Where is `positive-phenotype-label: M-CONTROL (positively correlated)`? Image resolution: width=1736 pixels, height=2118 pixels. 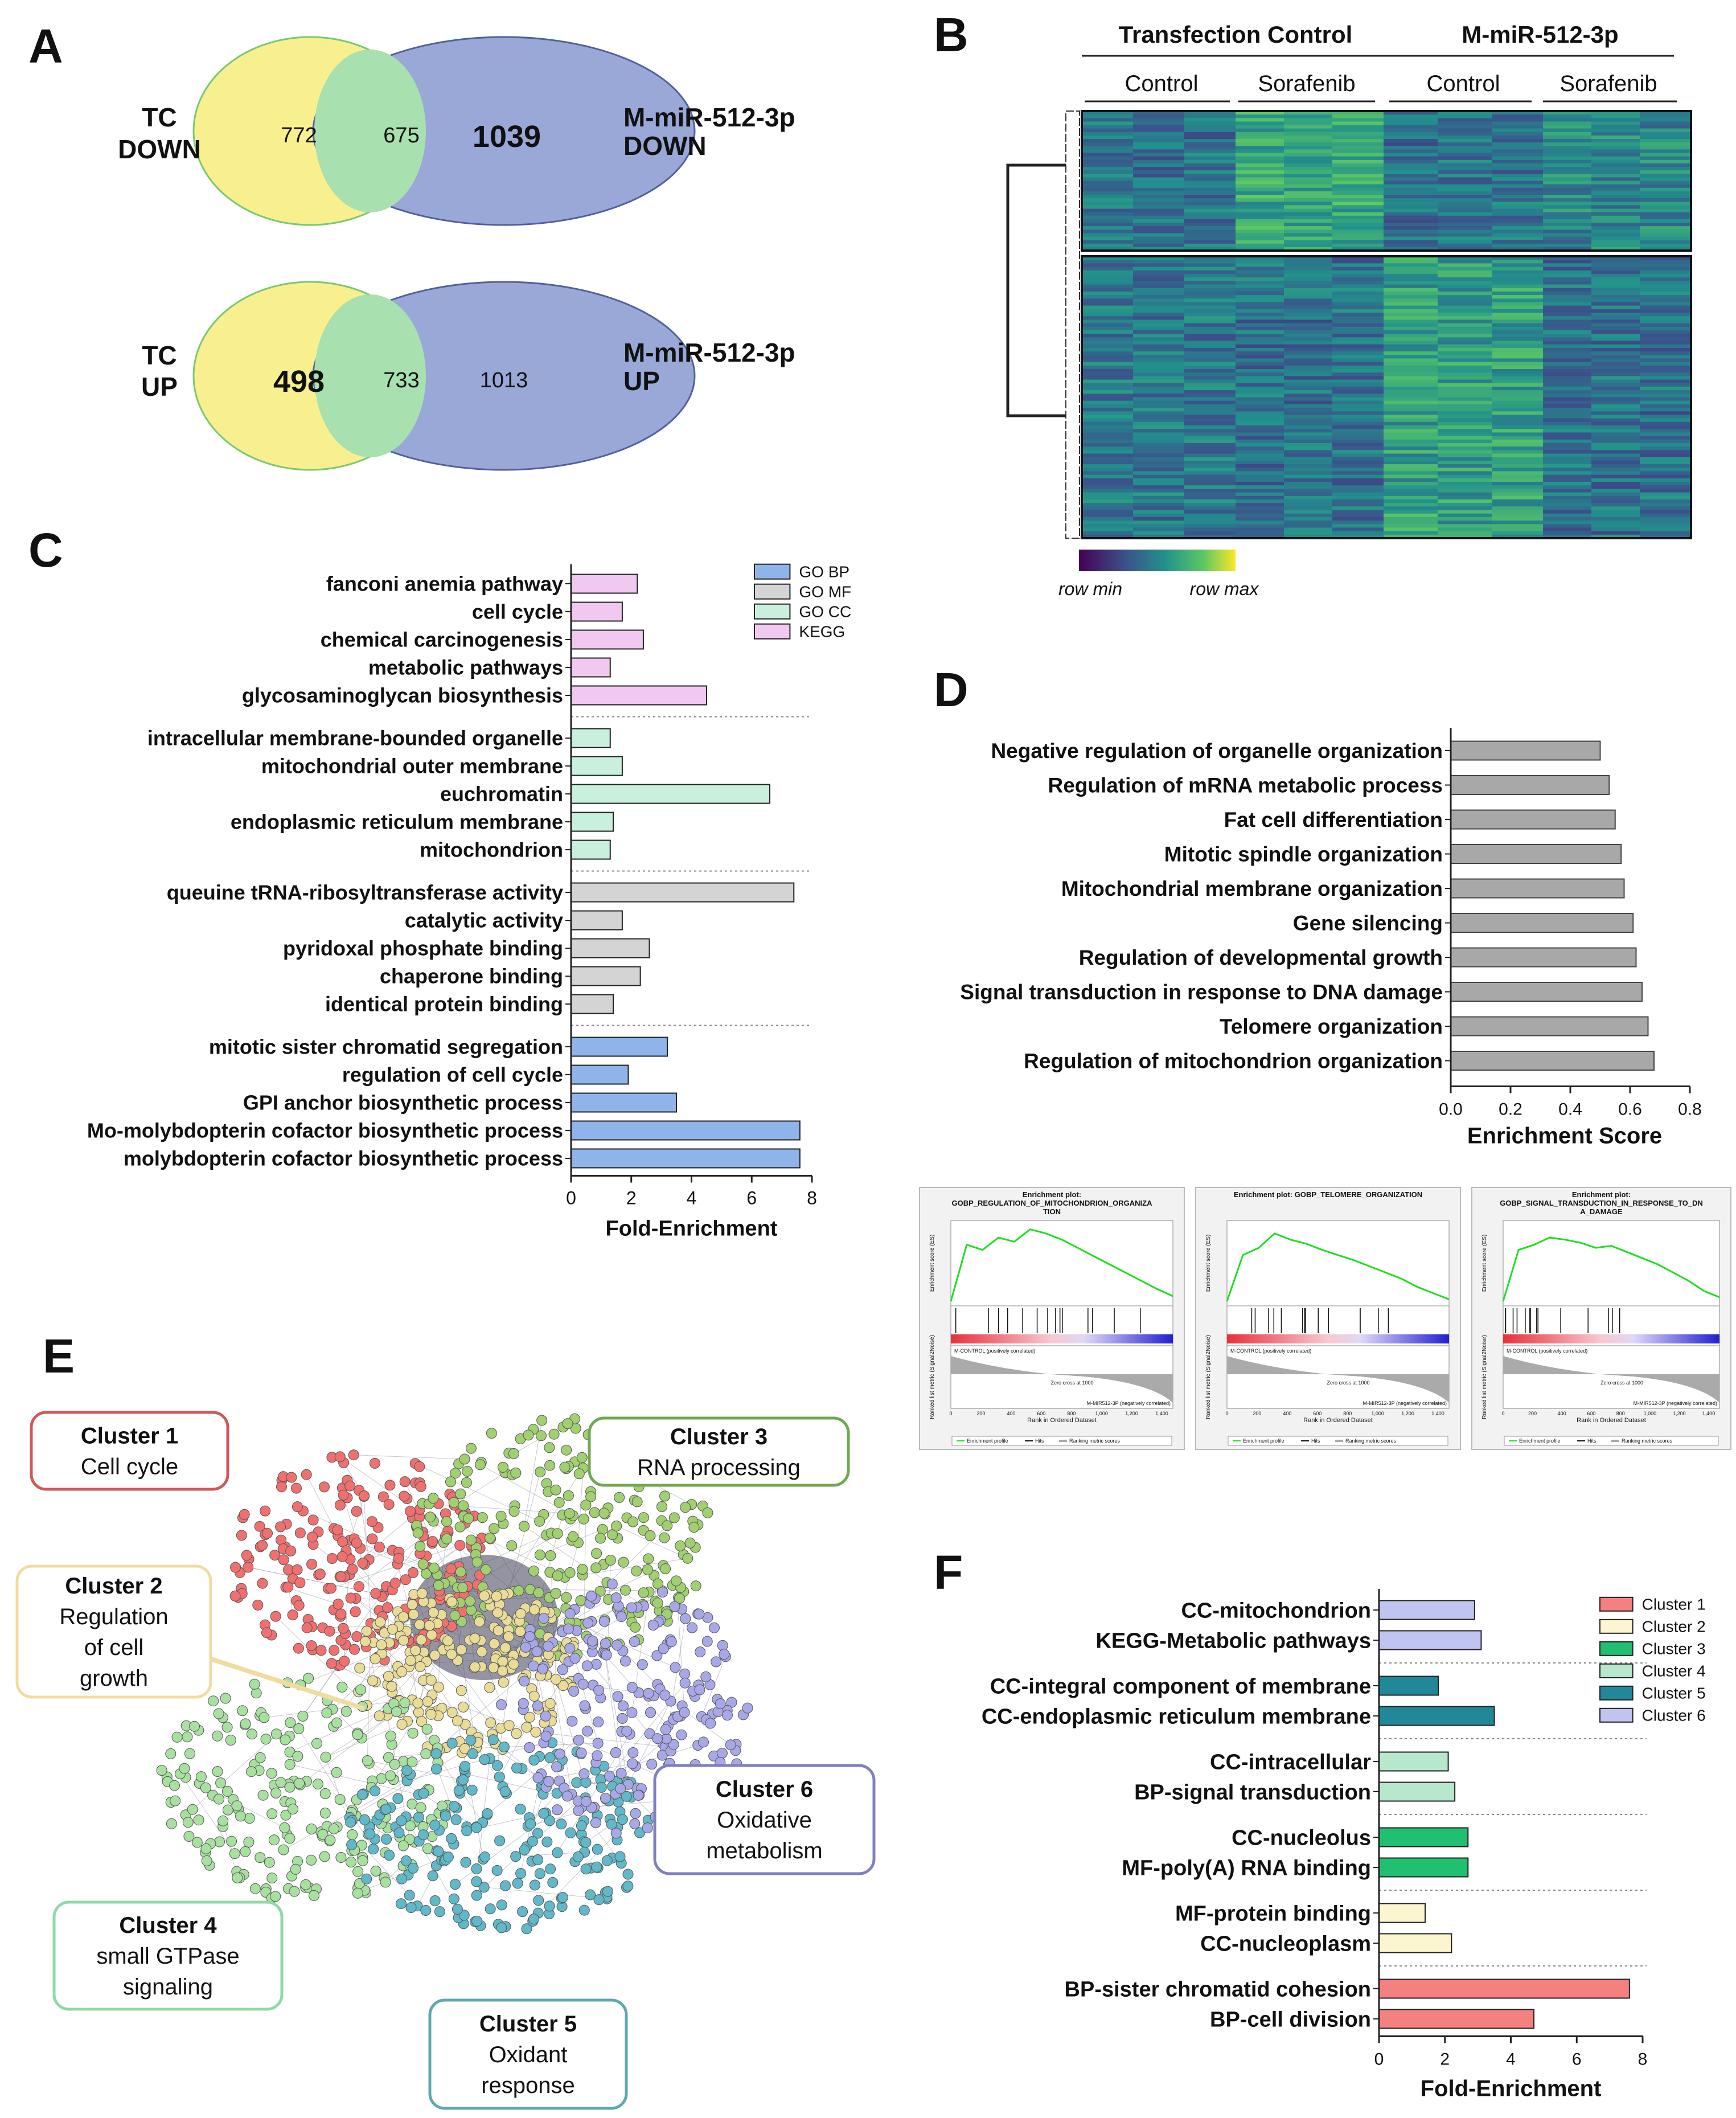 positive-phenotype-label: M-CONTROL (positively correlated) is located at coordinates (1270, 1351).